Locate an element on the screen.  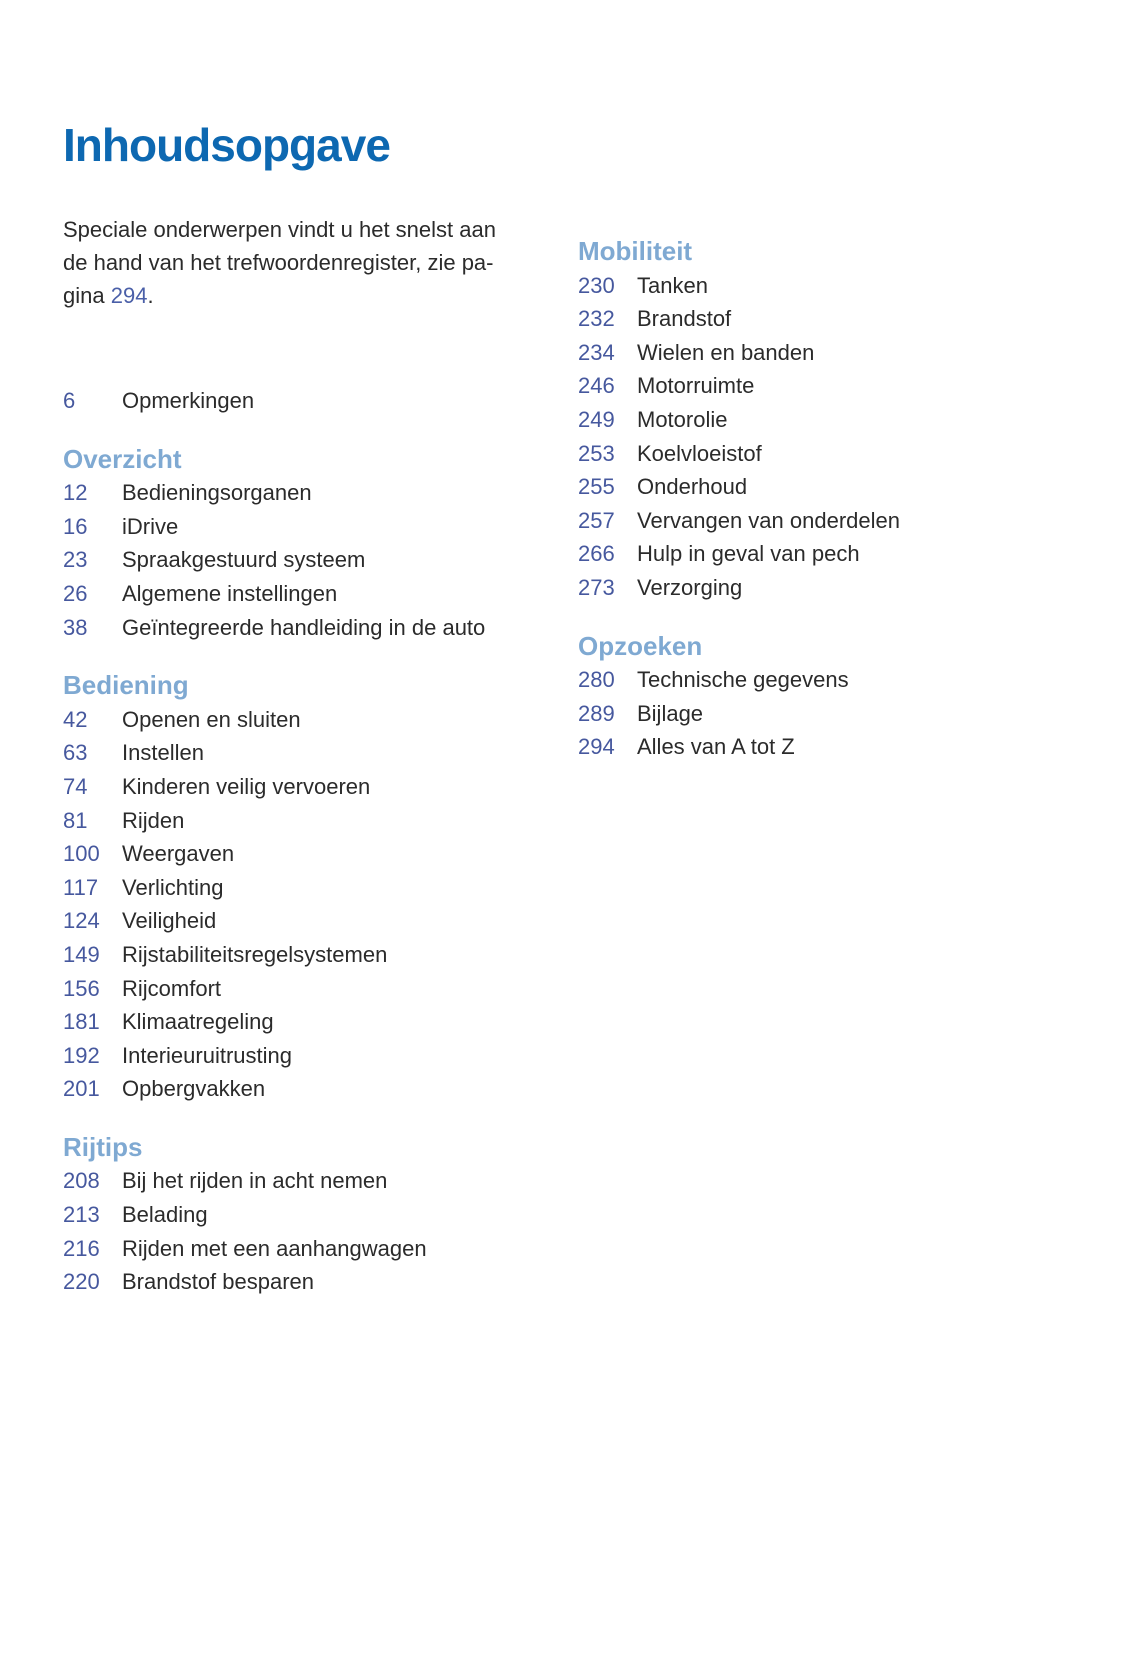
toc-entry: 208 Bij het rijden in acht nemen is located at coordinates (305, 1181).